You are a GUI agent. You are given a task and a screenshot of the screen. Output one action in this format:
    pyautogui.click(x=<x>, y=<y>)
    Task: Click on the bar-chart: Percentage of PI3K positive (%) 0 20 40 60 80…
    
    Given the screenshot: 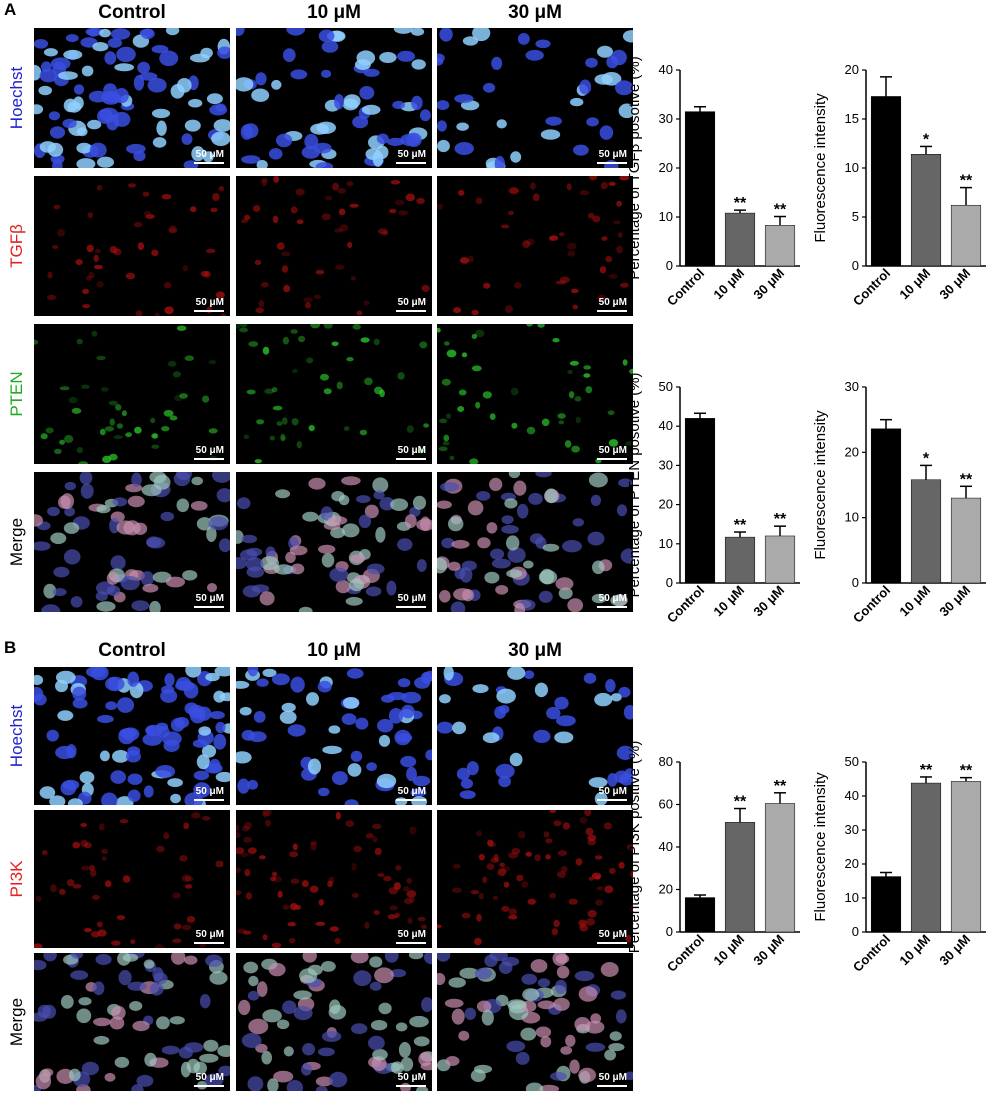 What is the action you would take?
    pyautogui.click(x=713, y=858)
    